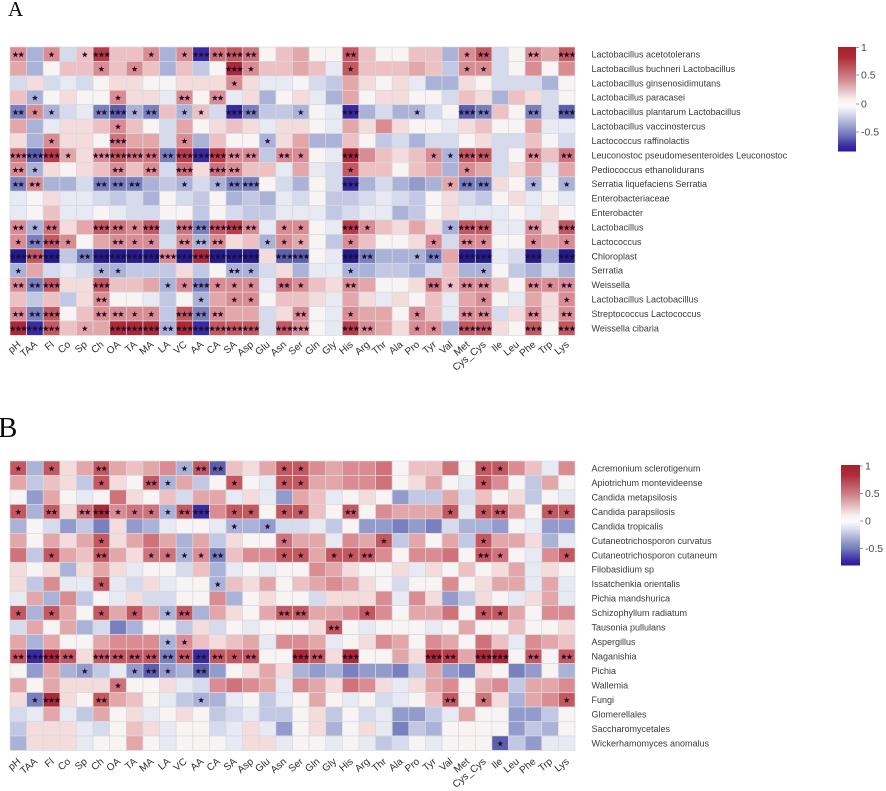  Describe the element at coordinates (614, 642) in the screenshot. I see `svg-text: Aspergillus` at that location.